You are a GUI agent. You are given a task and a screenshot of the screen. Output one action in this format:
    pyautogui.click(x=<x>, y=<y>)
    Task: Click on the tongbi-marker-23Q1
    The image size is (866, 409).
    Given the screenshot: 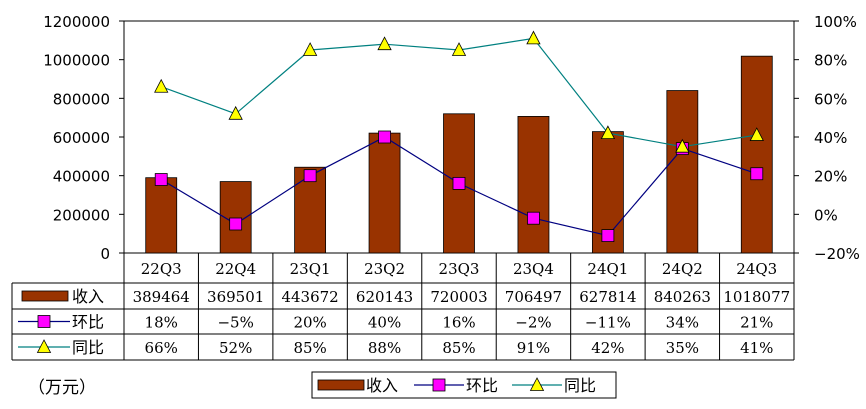 What is the action you would take?
    pyautogui.click(x=310, y=49)
    